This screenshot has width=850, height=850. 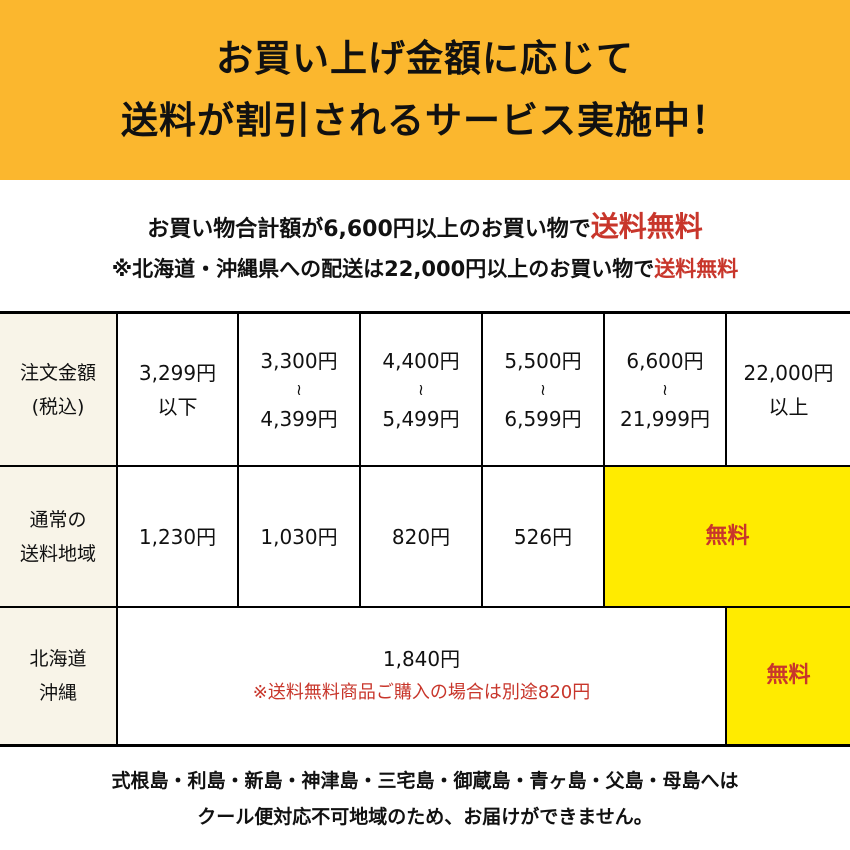 I want to click on condition-1-highlight: 送料無料, so click(x=646, y=226).